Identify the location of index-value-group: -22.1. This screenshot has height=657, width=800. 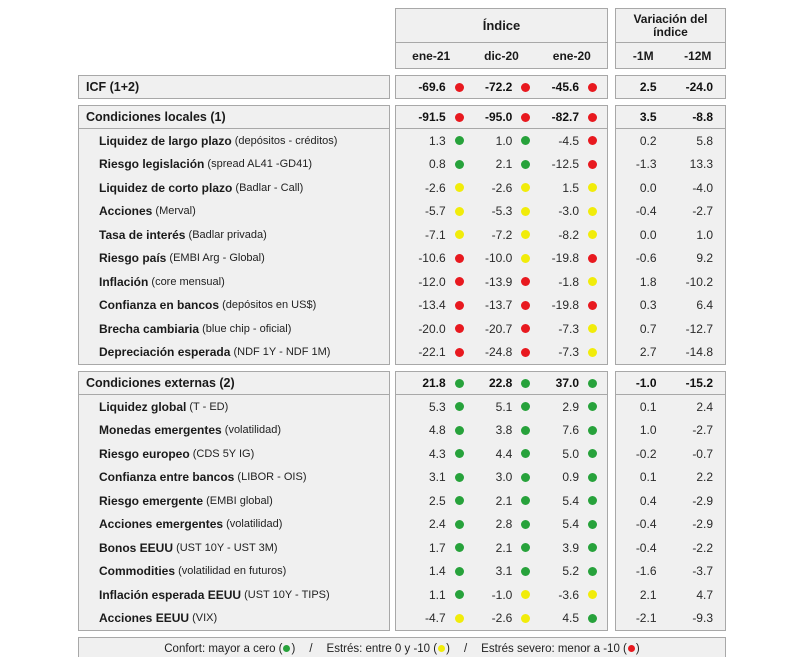
(435, 352).